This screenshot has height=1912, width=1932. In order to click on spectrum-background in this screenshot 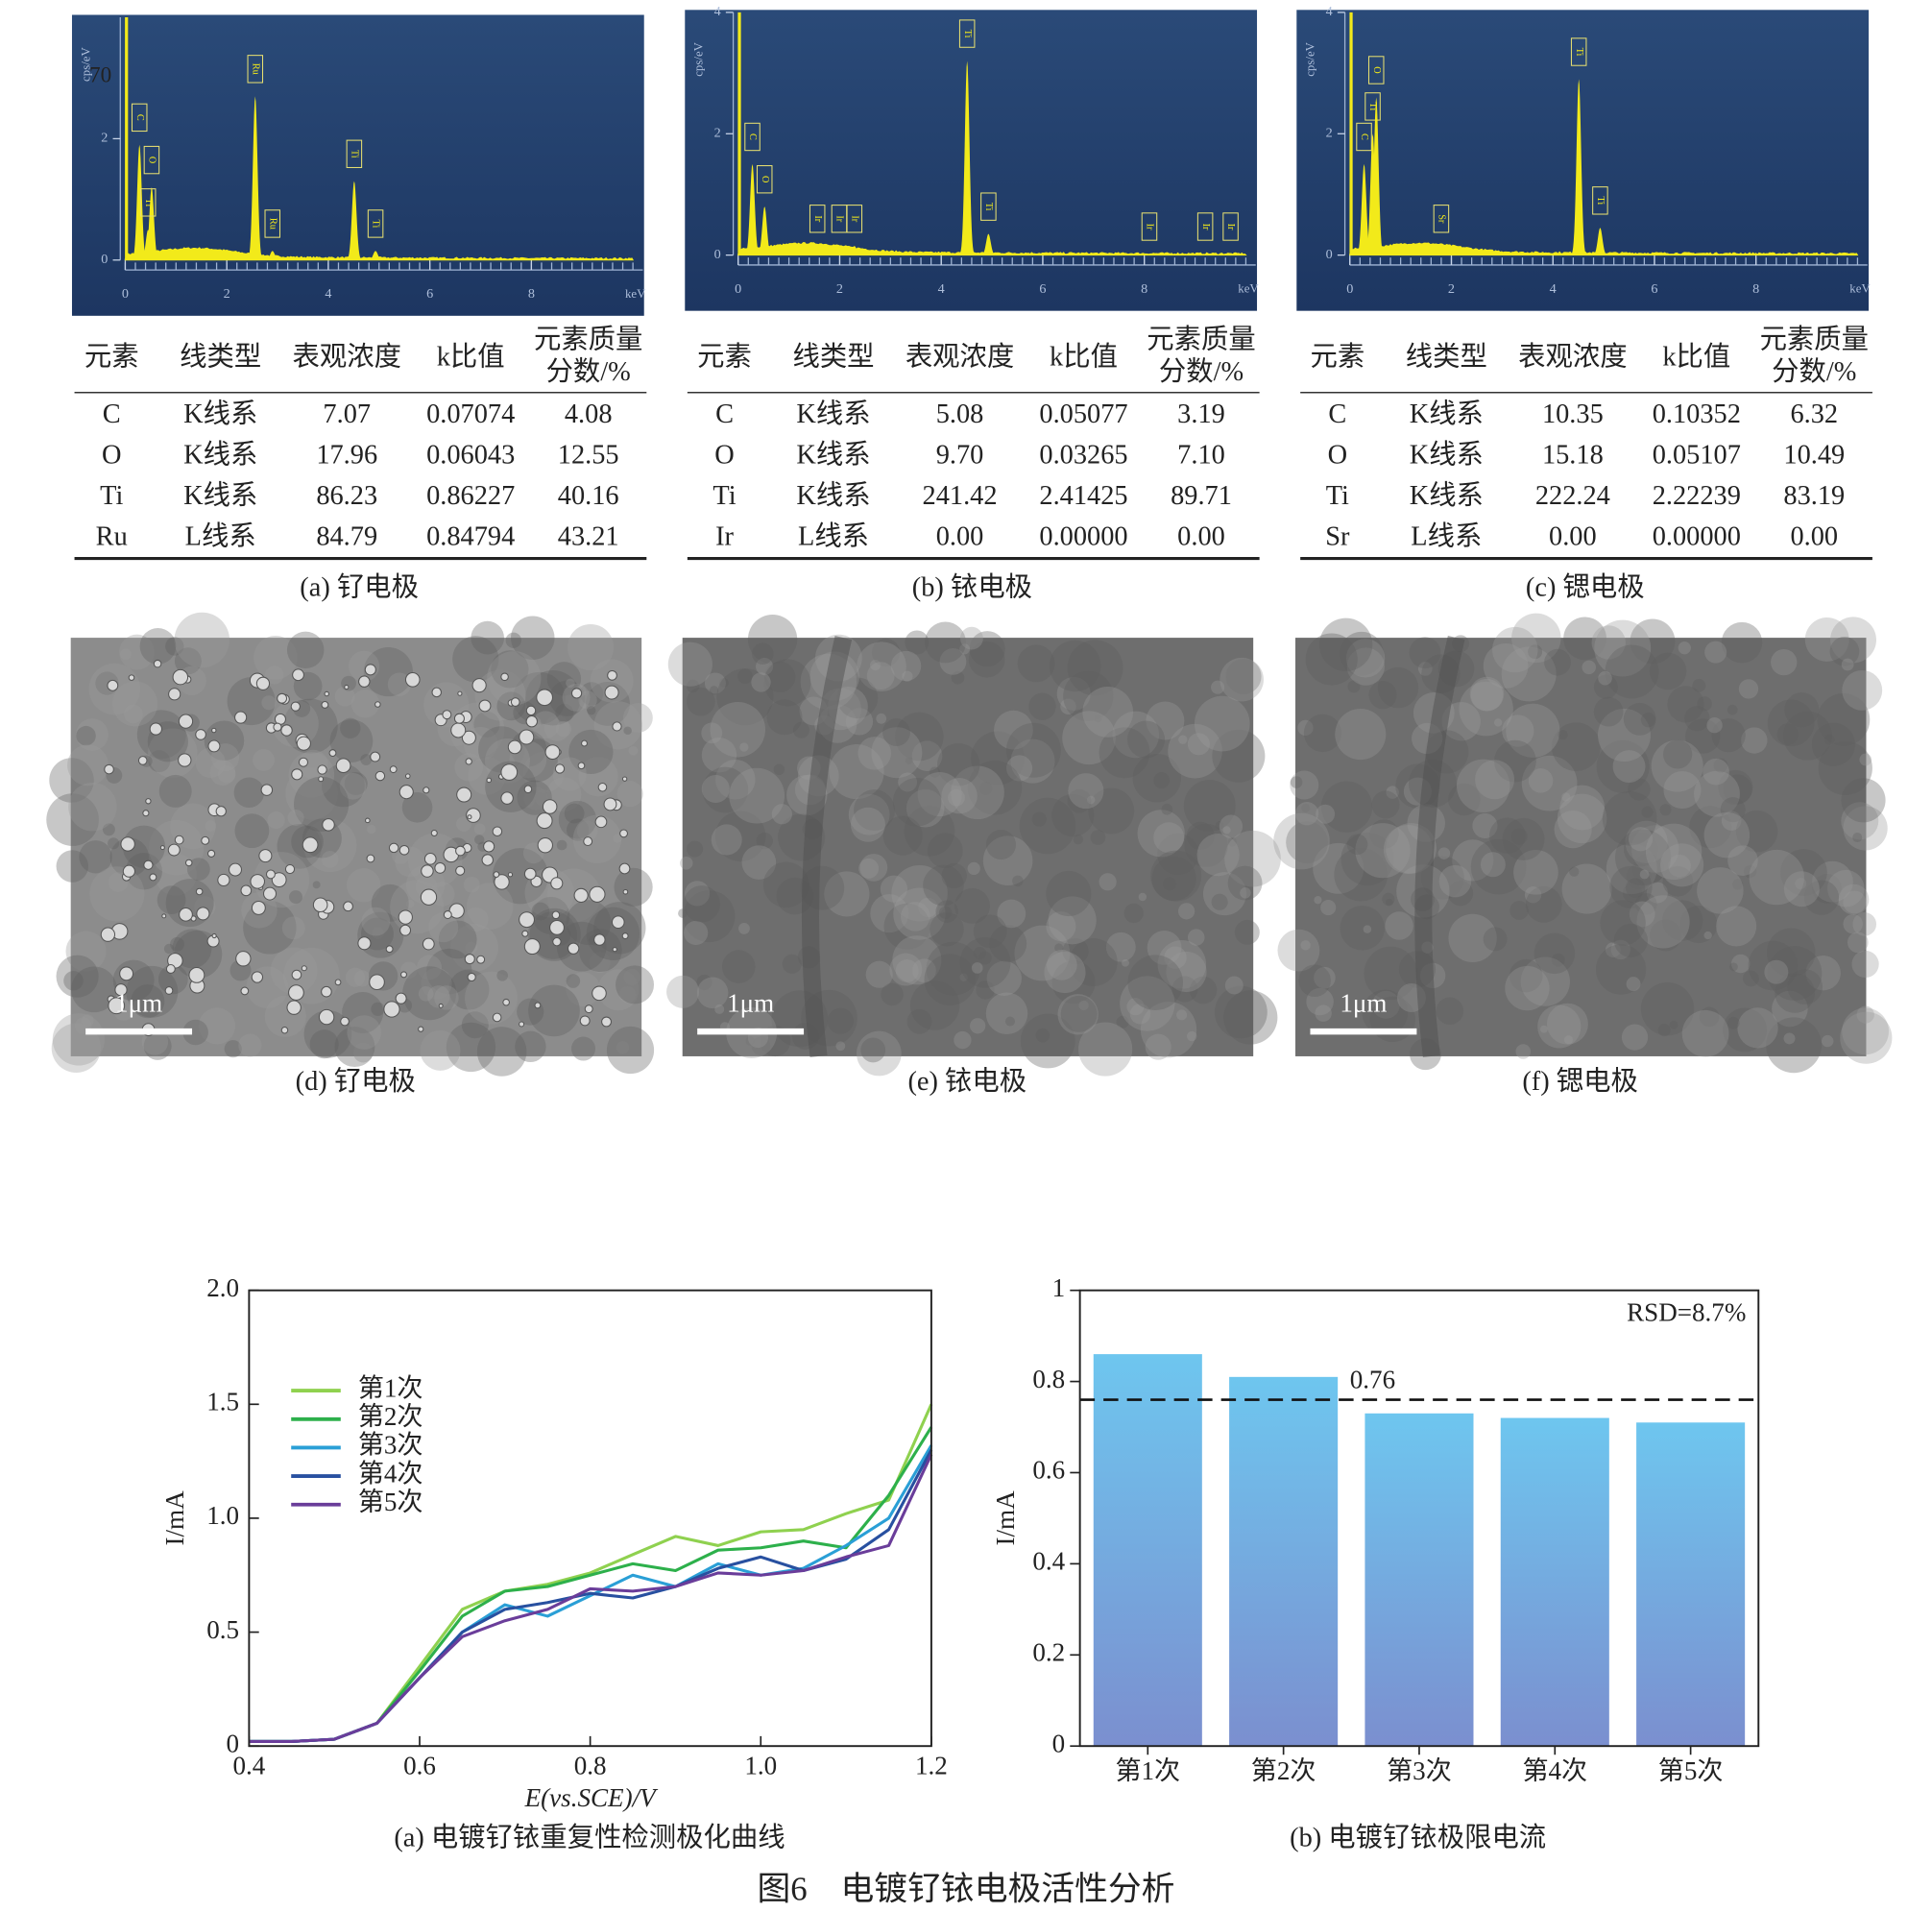, I will do `click(1583, 160)`.